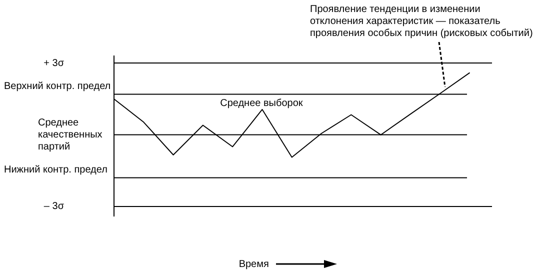 The height and width of the screenshot is (272, 535). What do you see at coordinates (253, 264) in the screenshot?
I see `x-axis-title: Время` at bounding box center [253, 264].